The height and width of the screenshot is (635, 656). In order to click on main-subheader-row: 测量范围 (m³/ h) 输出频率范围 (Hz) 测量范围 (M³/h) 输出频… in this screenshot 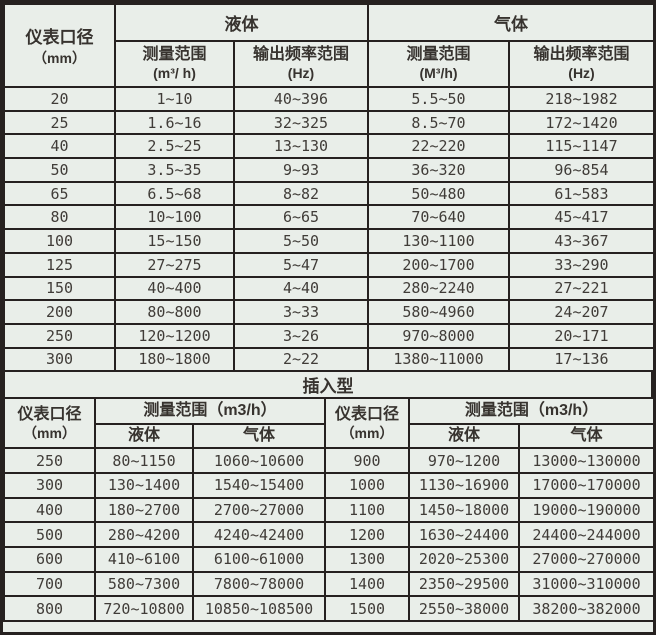, I will do `click(328, 64)`.